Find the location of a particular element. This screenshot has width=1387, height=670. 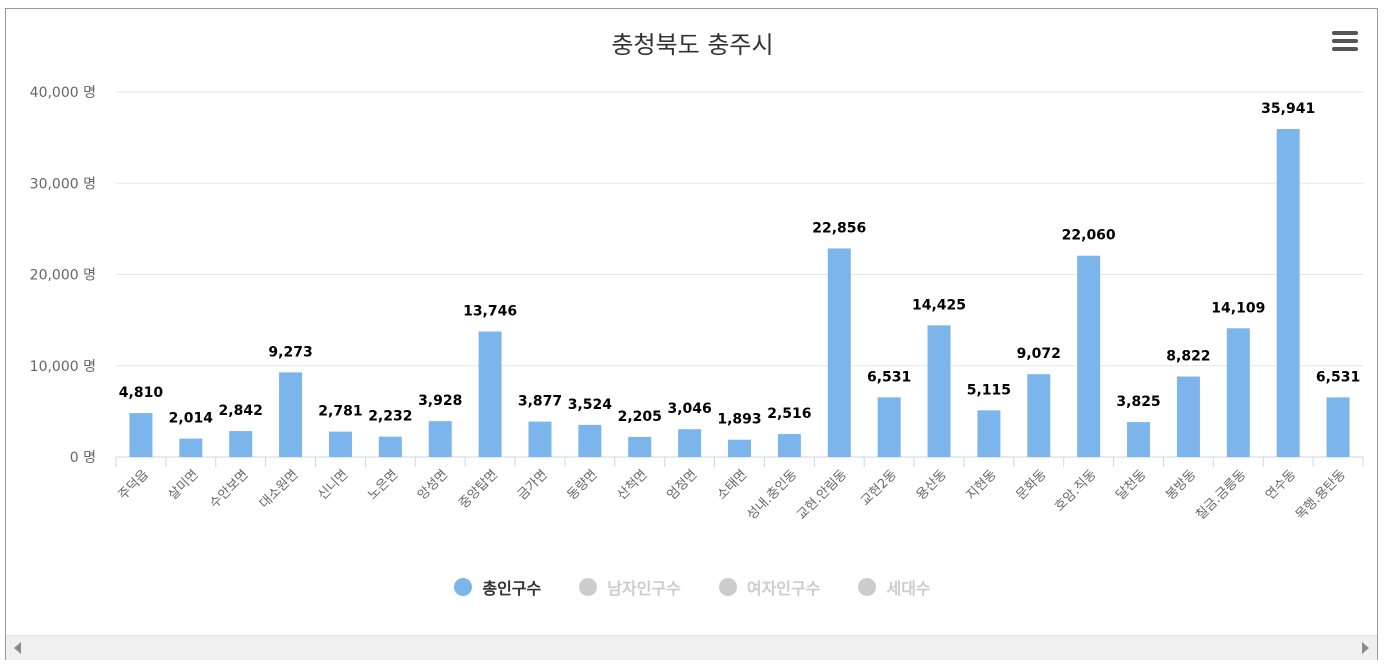

arrow-left-icon is located at coordinates (17, 648).